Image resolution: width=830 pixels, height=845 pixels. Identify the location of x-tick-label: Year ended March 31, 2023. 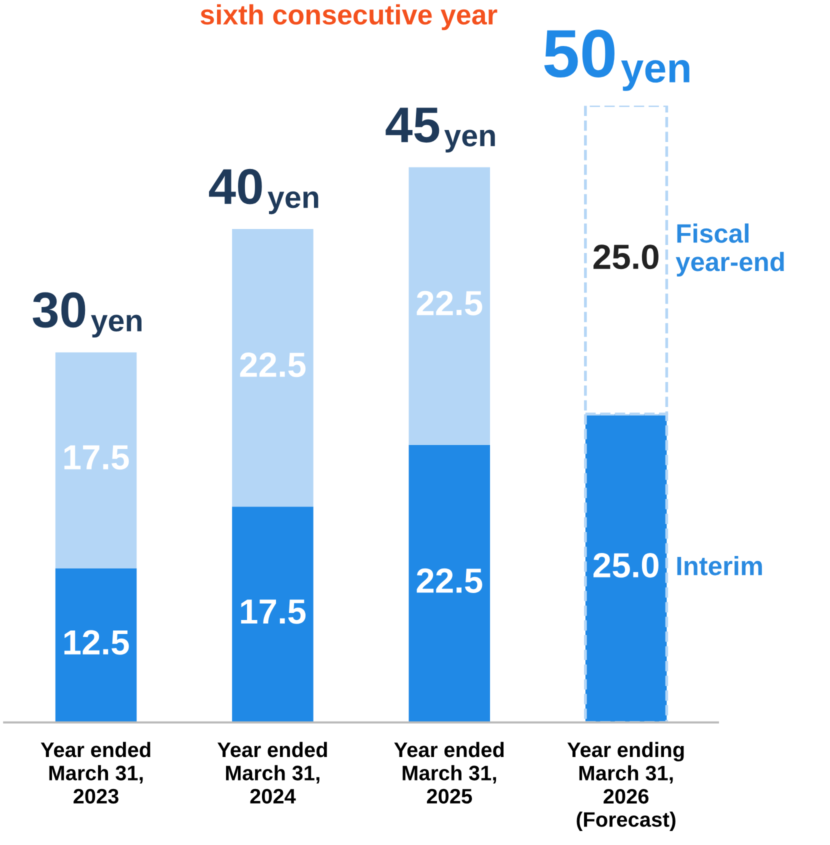
(95, 773).